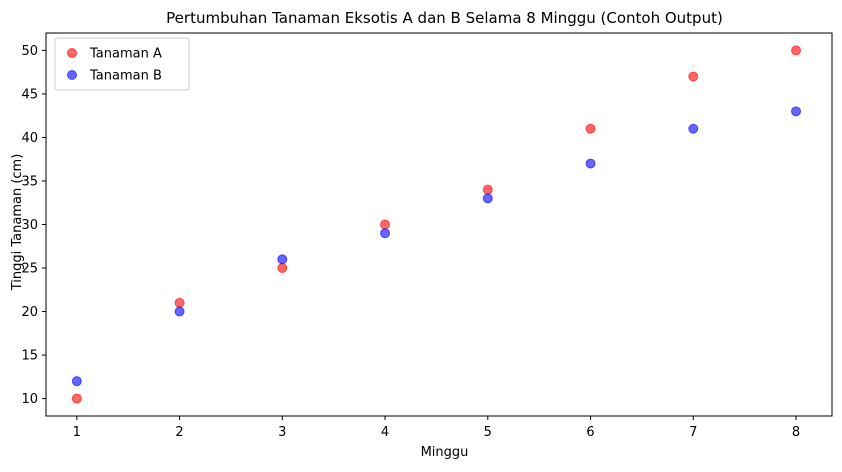 Image resolution: width=842 pixels, height=472 pixels. Describe the element at coordinates (29, 269) in the screenshot. I see `y-tick-label: 25` at that location.